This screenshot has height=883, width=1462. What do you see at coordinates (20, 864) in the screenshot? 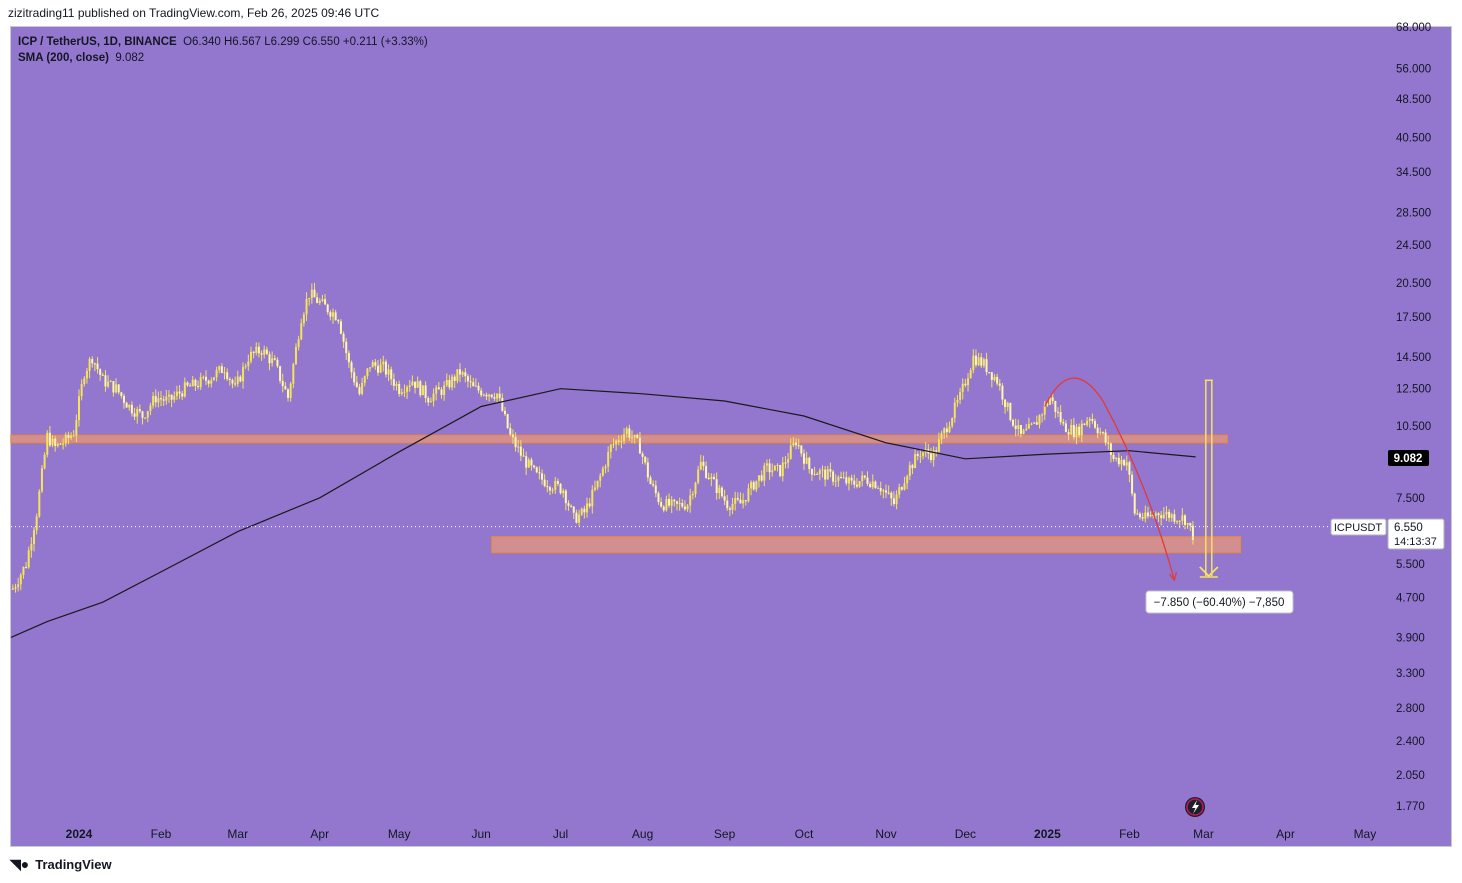
I see `tradingview-logo-icon: ◥●` at bounding box center [20, 864].